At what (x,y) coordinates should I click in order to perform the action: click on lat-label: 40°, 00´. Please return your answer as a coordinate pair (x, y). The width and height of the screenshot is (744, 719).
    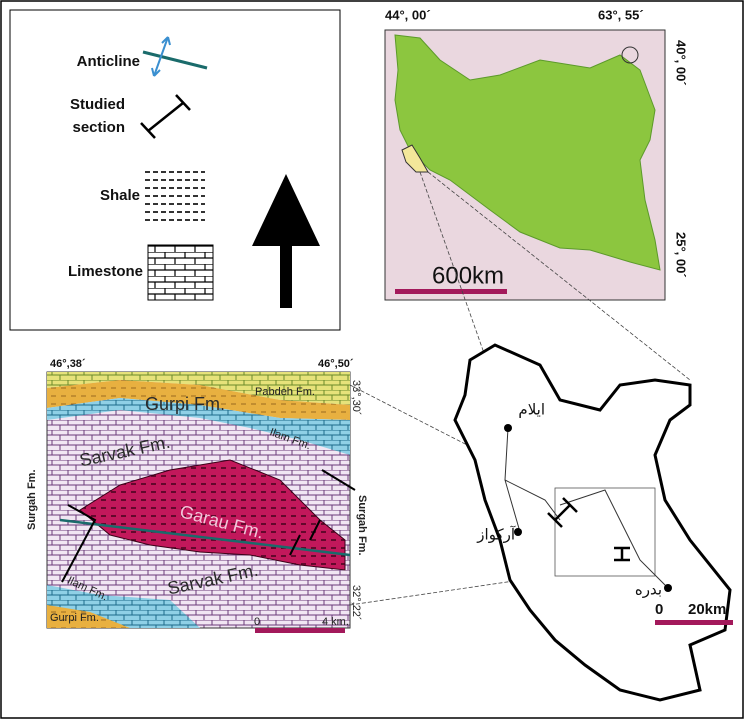
    Looking at the image, I should click on (681, 63).